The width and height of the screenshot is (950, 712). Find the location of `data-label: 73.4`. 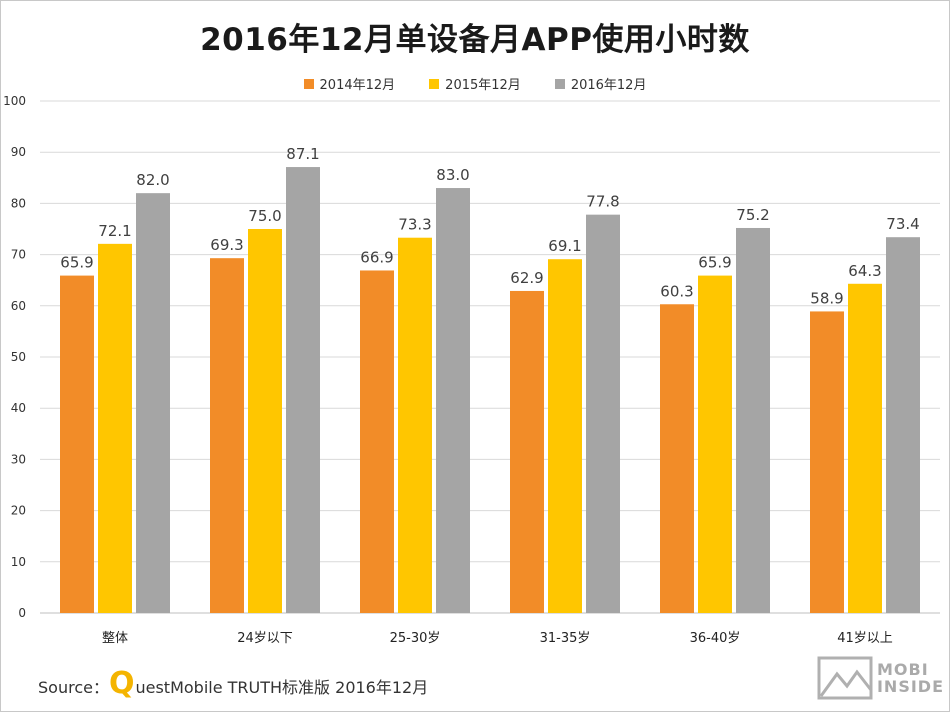

data-label: 73.4 is located at coordinates (902, 224).